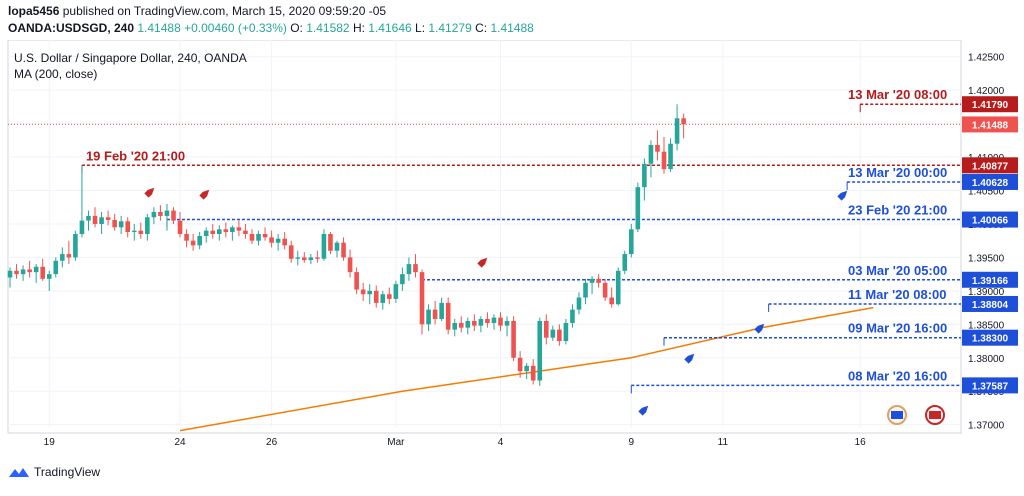 The image size is (1024, 496). Describe the element at coordinates (986, 292) in the screenshot. I see `price-tick-label: 1.39000` at that location.